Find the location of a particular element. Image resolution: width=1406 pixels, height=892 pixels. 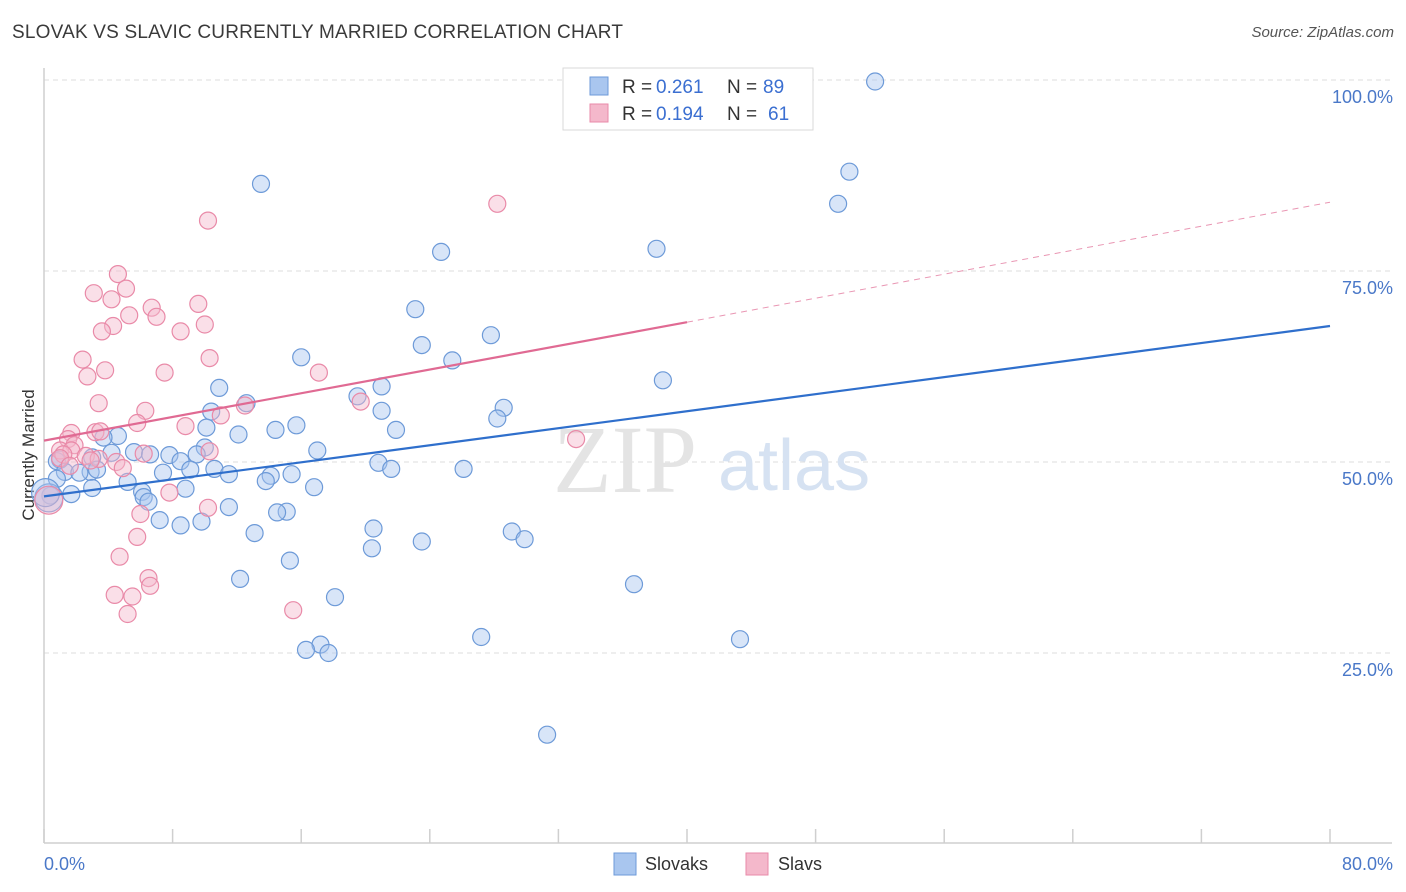

series-legend: Slovaks Slavs is located at coordinates (717, 864).